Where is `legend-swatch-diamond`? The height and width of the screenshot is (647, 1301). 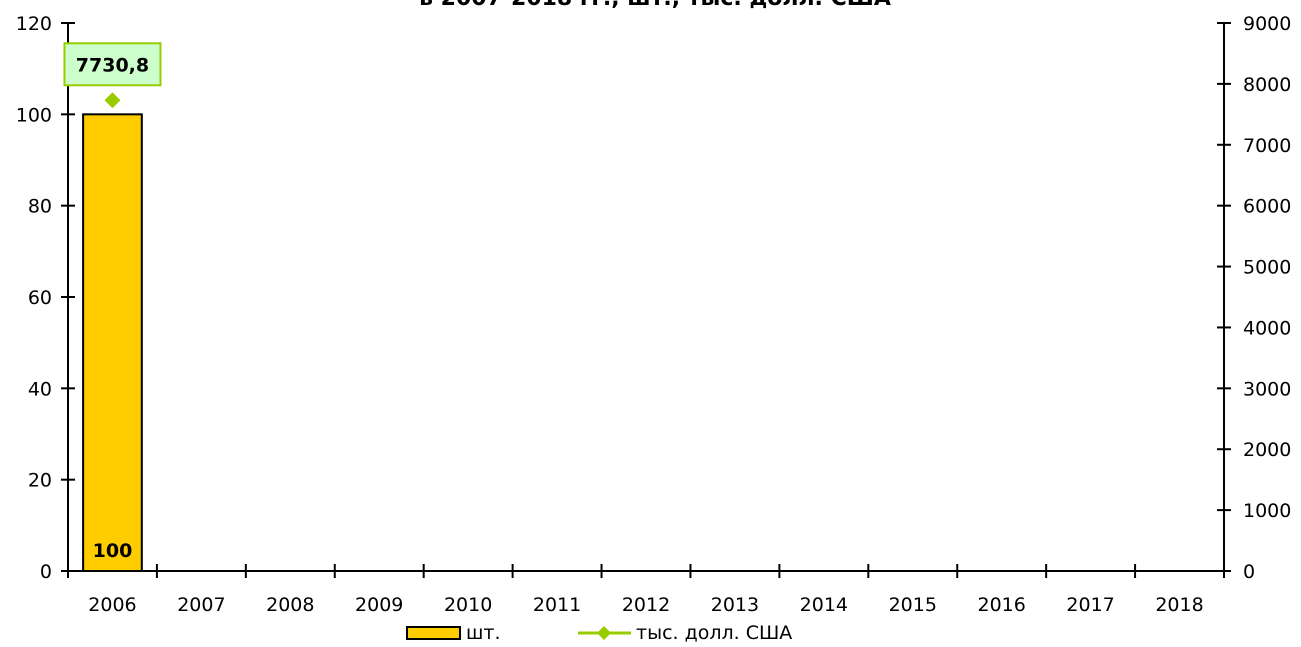
legend-swatch-diamond is located at coordinates (604, 633).